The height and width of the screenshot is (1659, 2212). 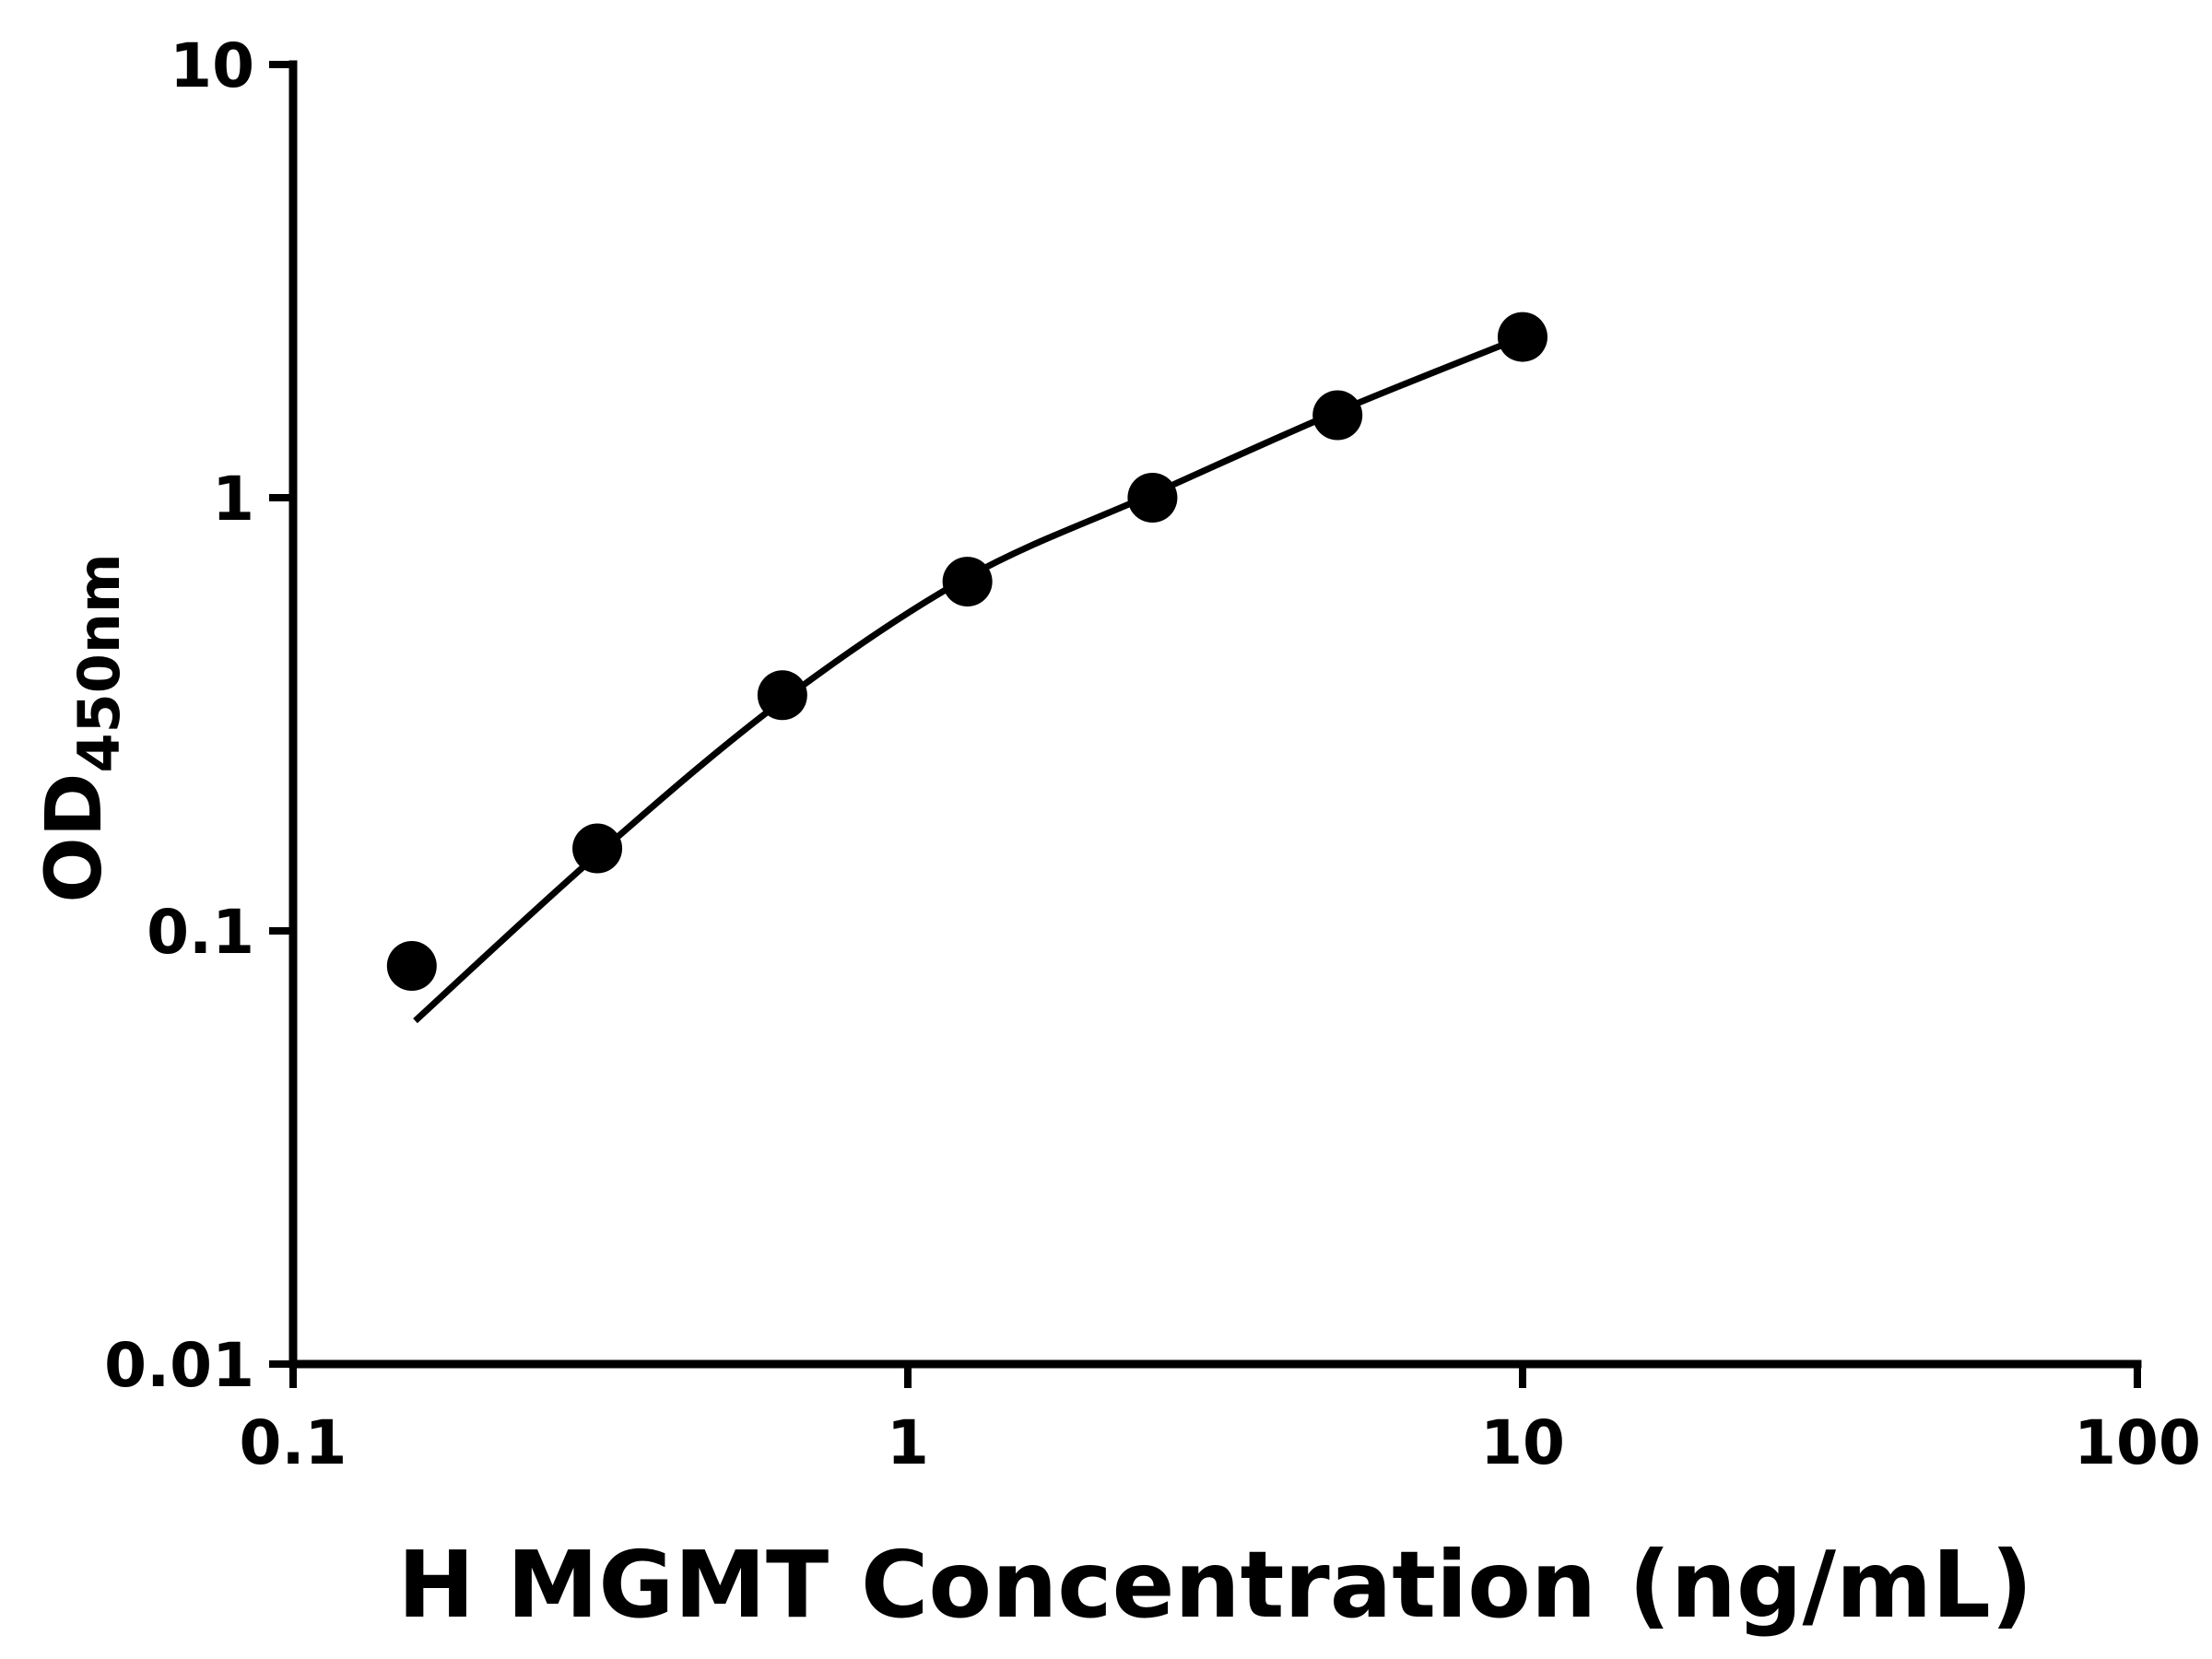 What do you see at coordinates (99, 663) in the screenshot?
I see `y-axis-title-subscript: 450nm` at bounding box center [99, 663].